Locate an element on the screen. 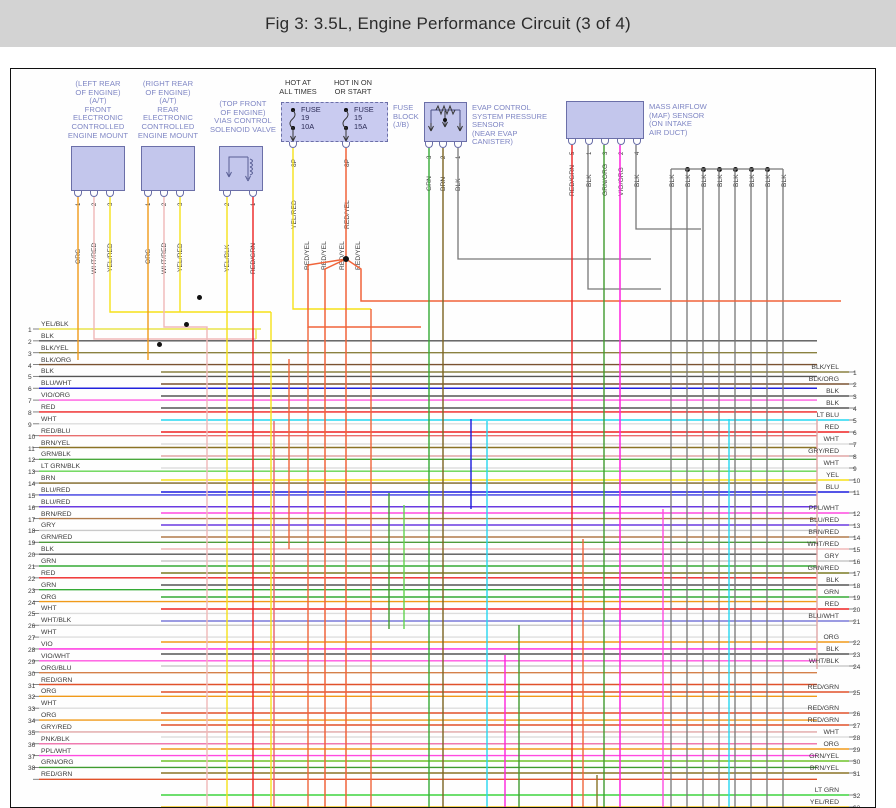 The image size is (896, 808). left-rail-row-number: 7 is located at coordinates (30, 402).